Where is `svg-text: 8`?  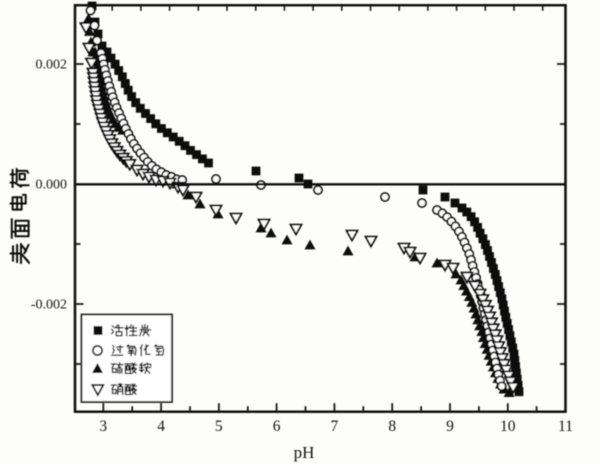
svg-text: 8 is located at coordinates (392, 426).